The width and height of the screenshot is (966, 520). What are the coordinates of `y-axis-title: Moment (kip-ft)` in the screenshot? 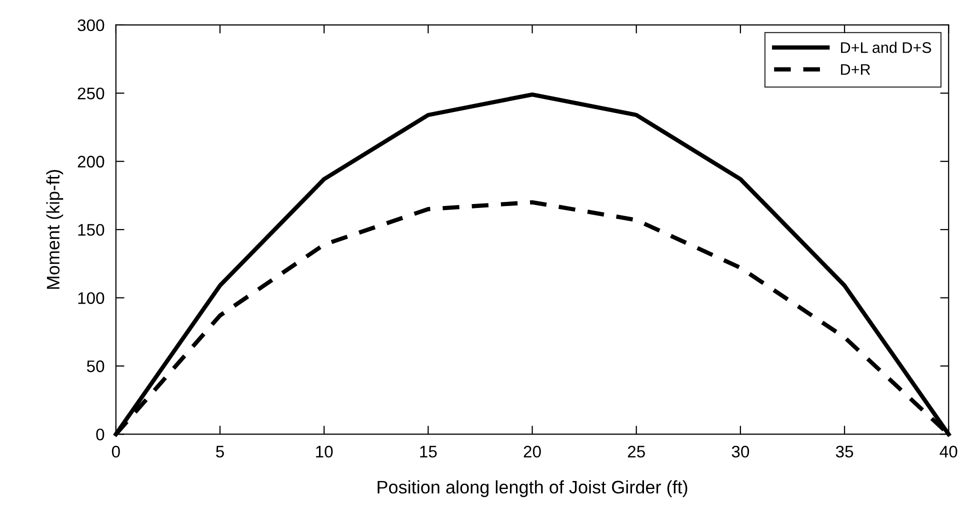 It's located at (55, 229).